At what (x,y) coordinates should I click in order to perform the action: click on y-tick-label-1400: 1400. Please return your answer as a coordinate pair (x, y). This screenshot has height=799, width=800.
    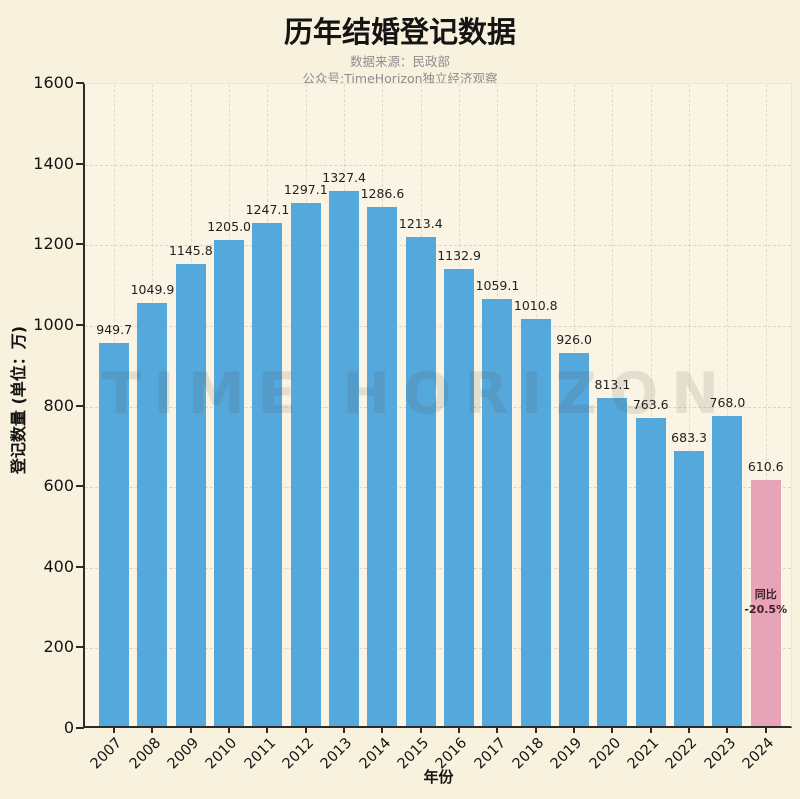
    Looking at the image, I should click on (53, 163).